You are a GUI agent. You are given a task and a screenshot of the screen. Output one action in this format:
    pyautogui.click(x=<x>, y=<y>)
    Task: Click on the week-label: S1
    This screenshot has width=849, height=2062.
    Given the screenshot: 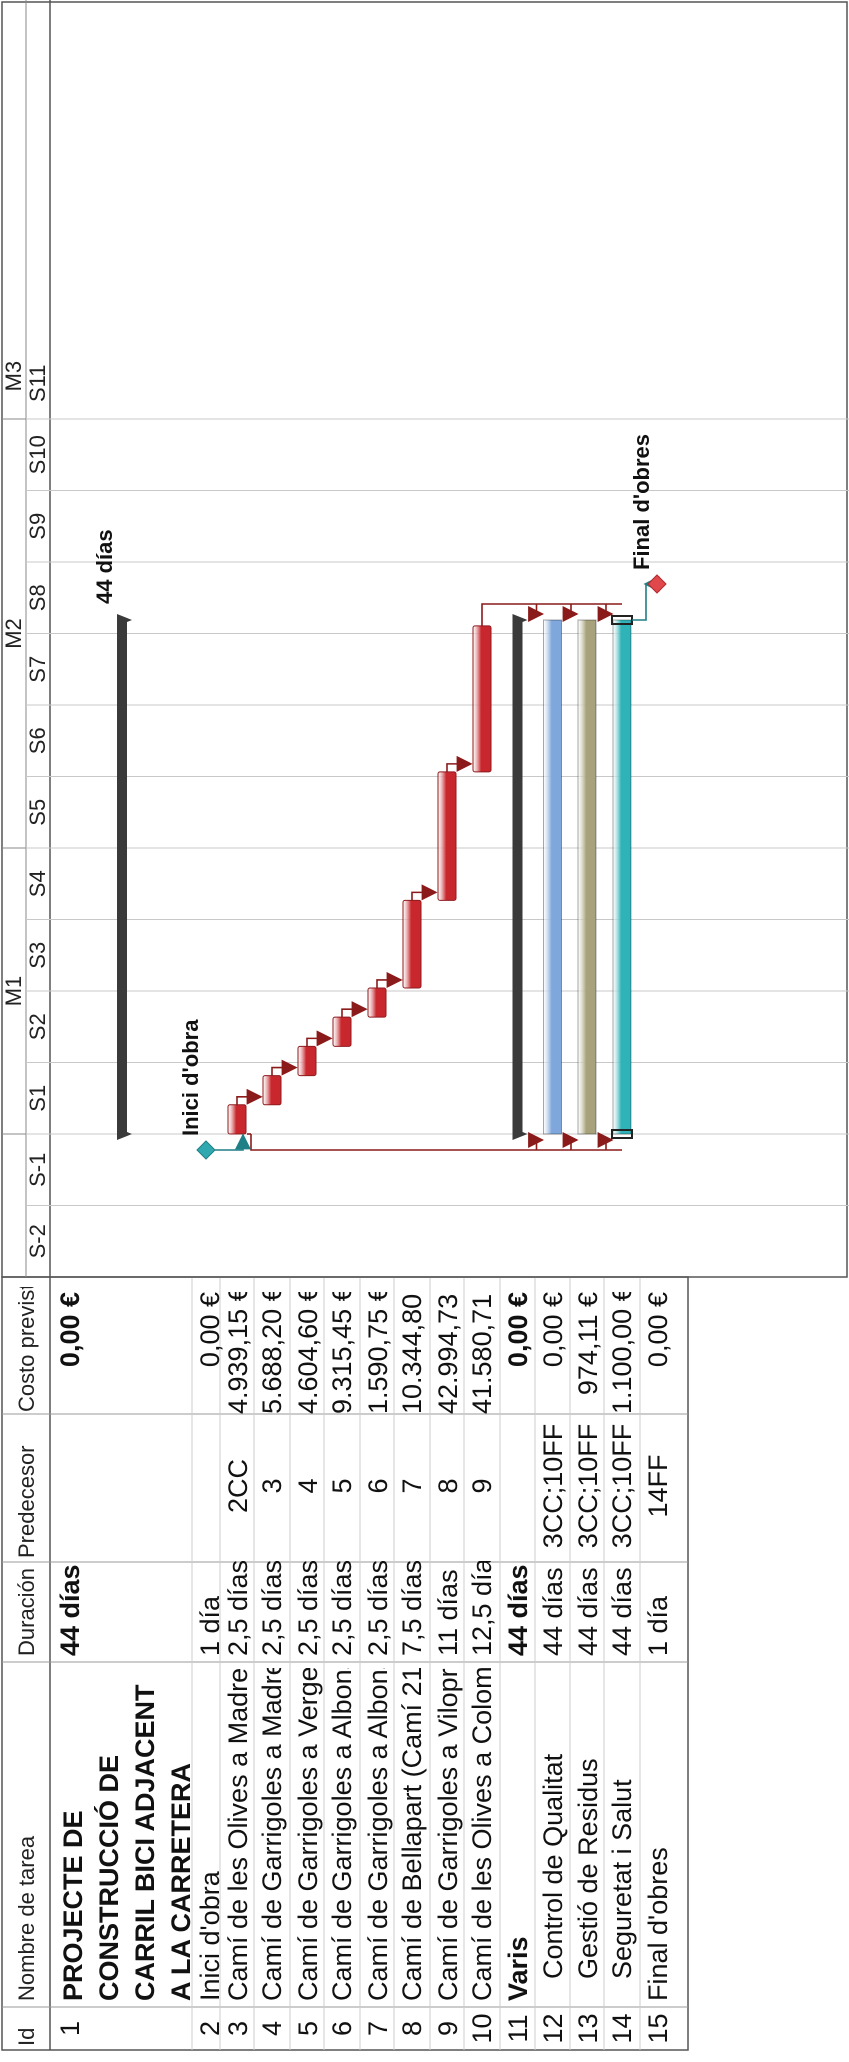 What is the action you would take?
    pyautogui.click(x=37, y=1098)
    